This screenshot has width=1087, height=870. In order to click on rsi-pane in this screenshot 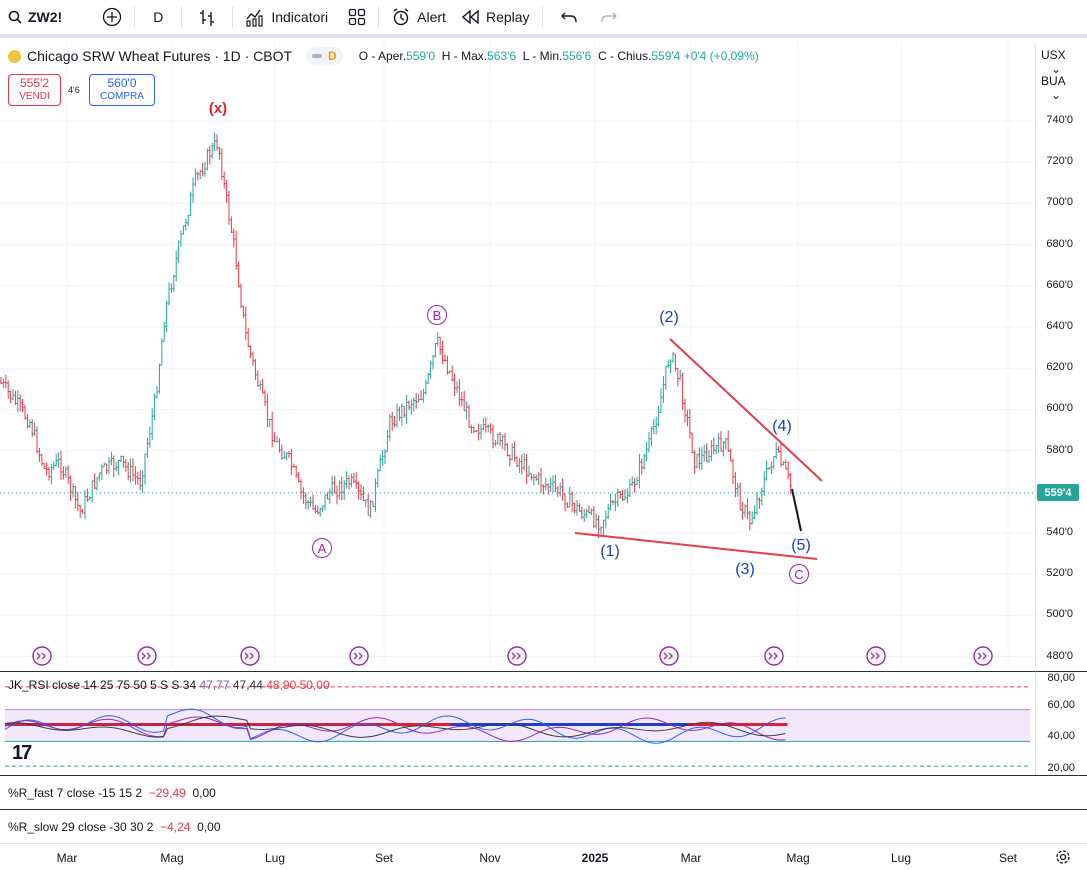, I will do `click(517, 723)`.